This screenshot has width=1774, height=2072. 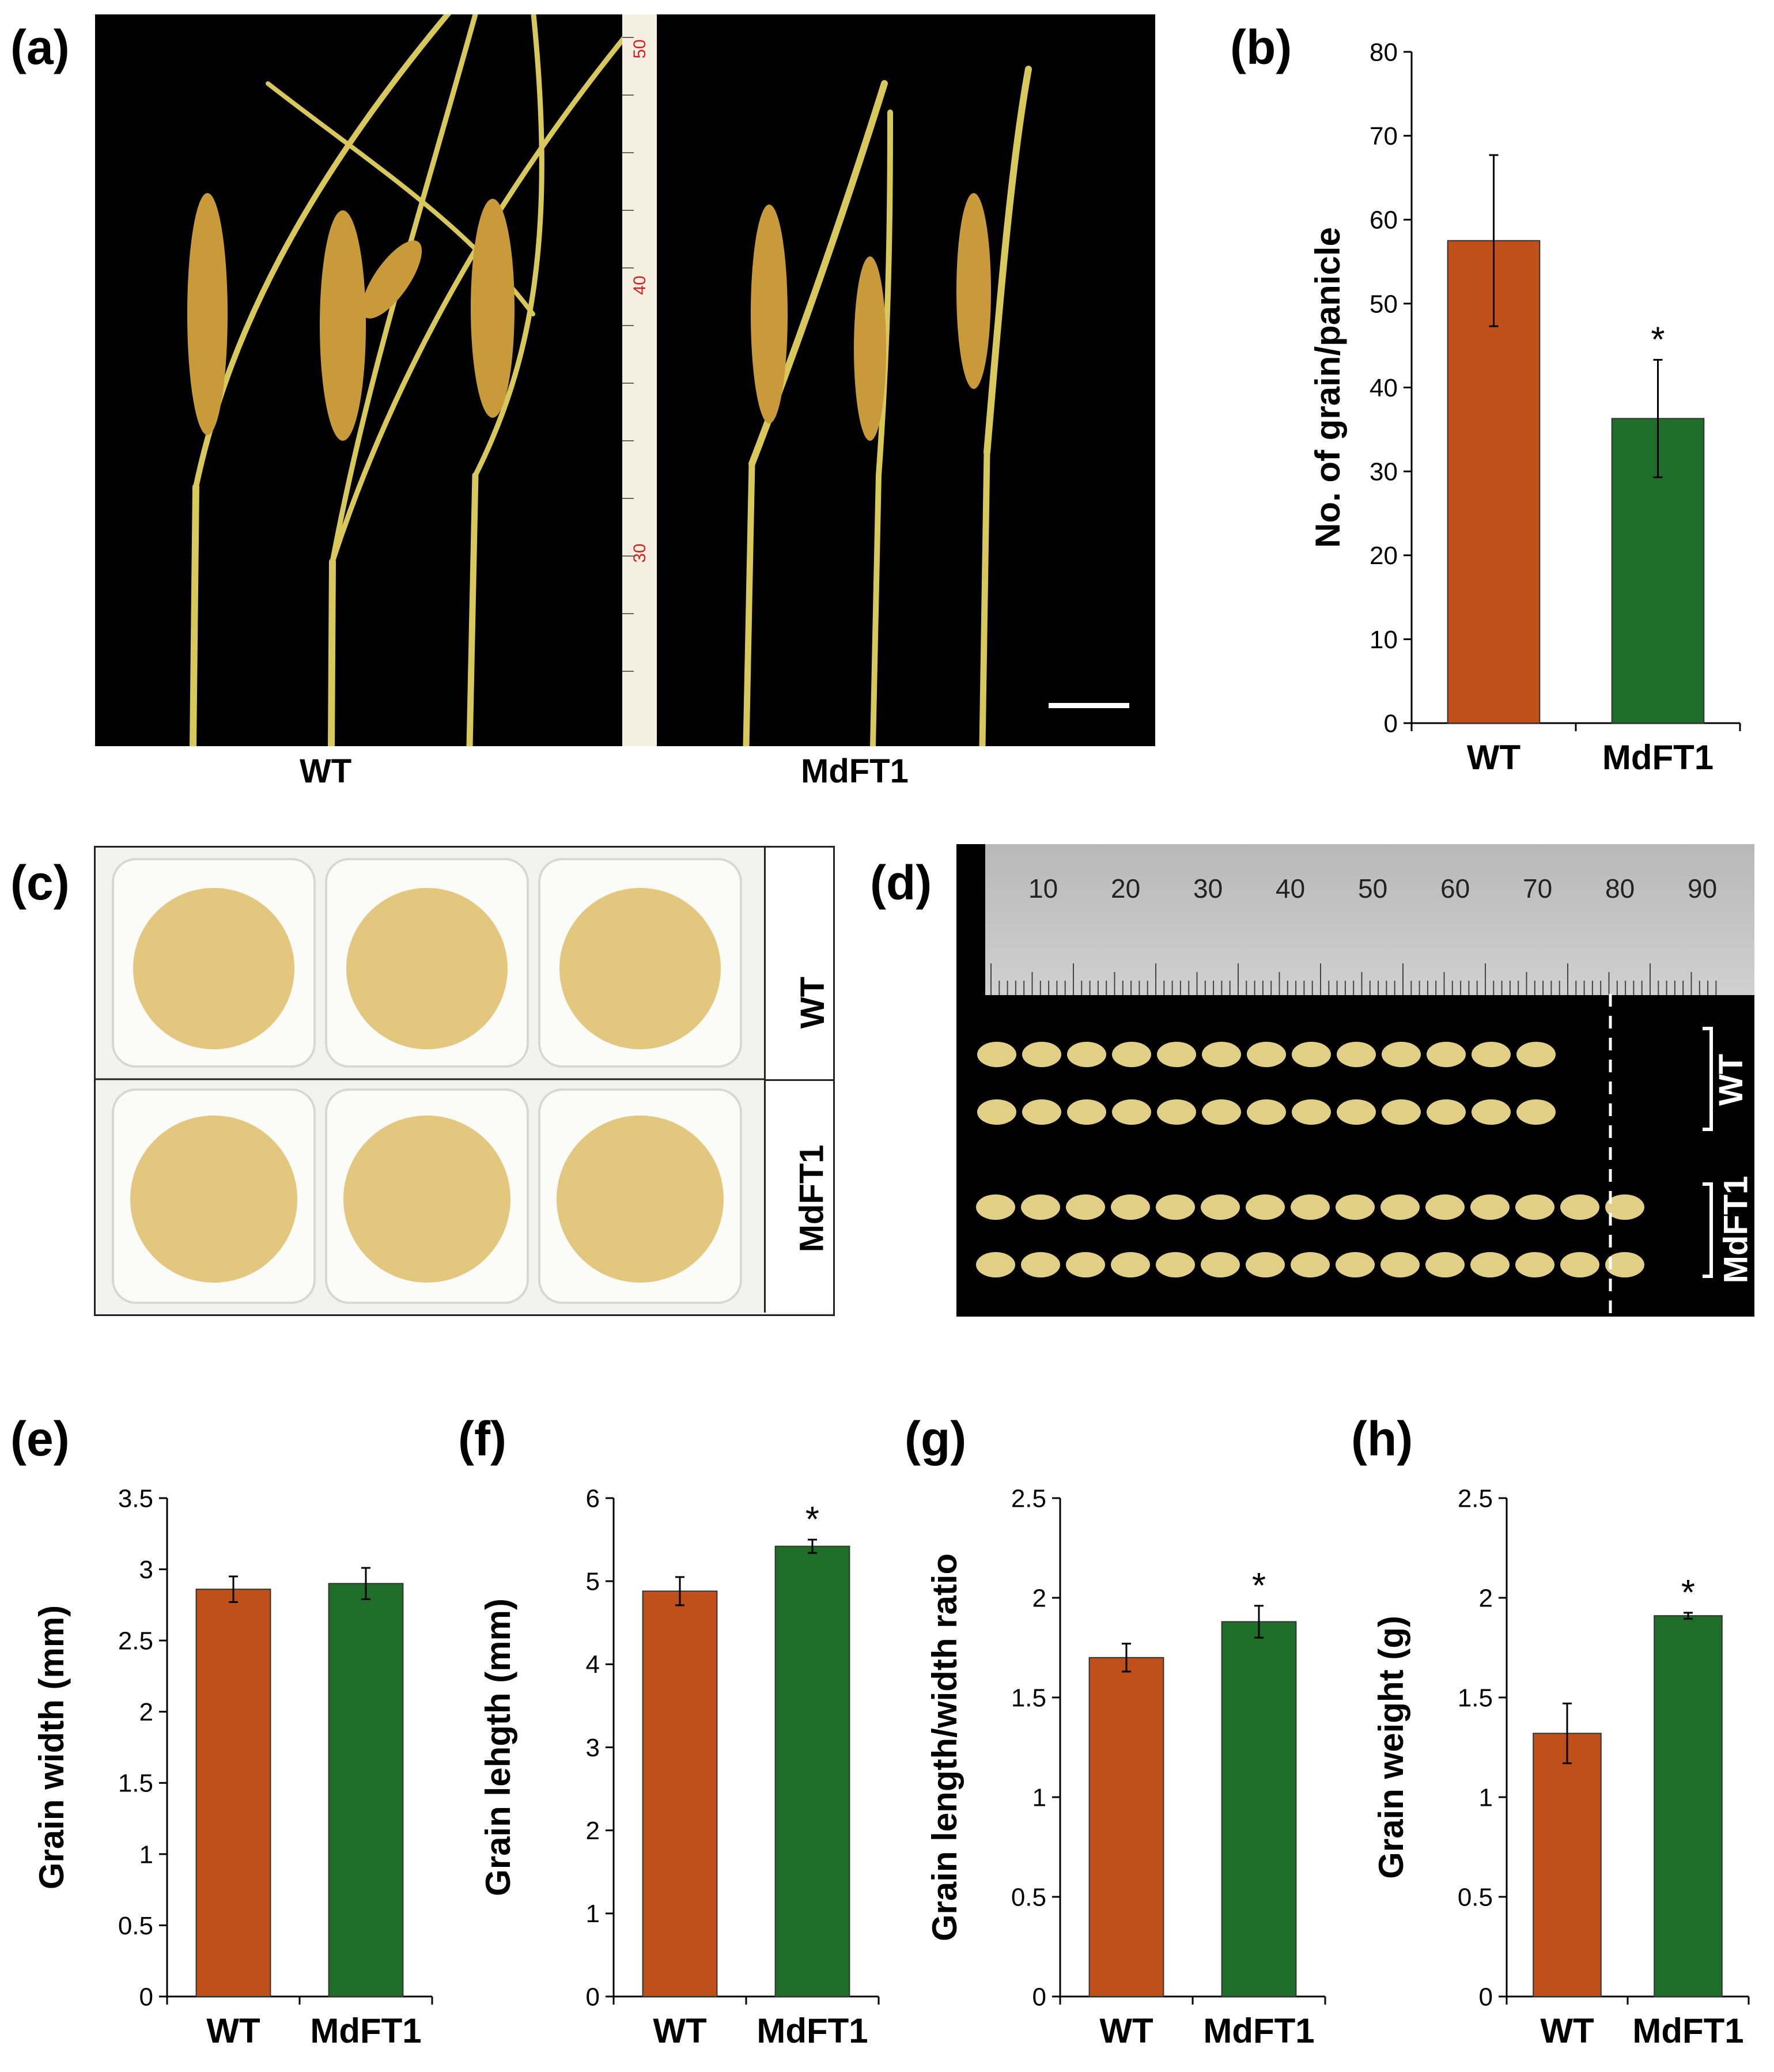 I want to click on y-tick-label: 30, so click(x=1384, y=472).